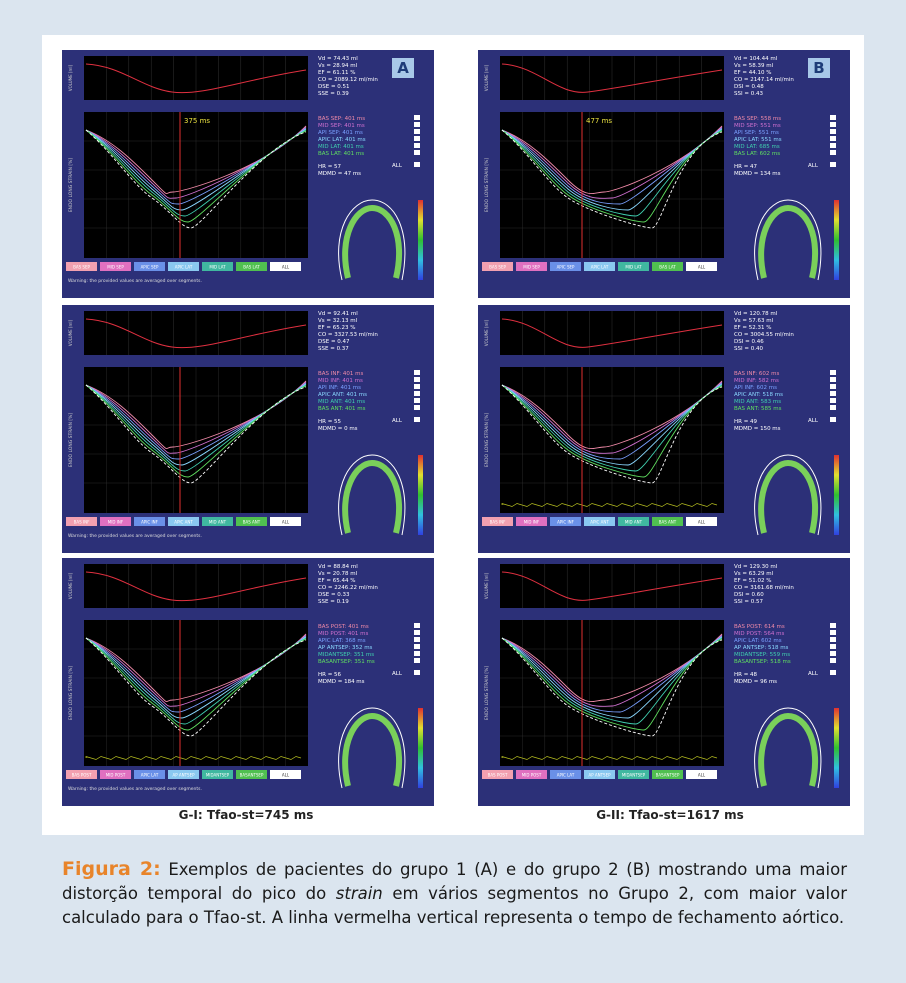 This screenshot has height=983, width=906. Describe the element at coordinates (340, 133) in the screenshot. I see `segment-peak: API SEP: 401 ms` at that location.